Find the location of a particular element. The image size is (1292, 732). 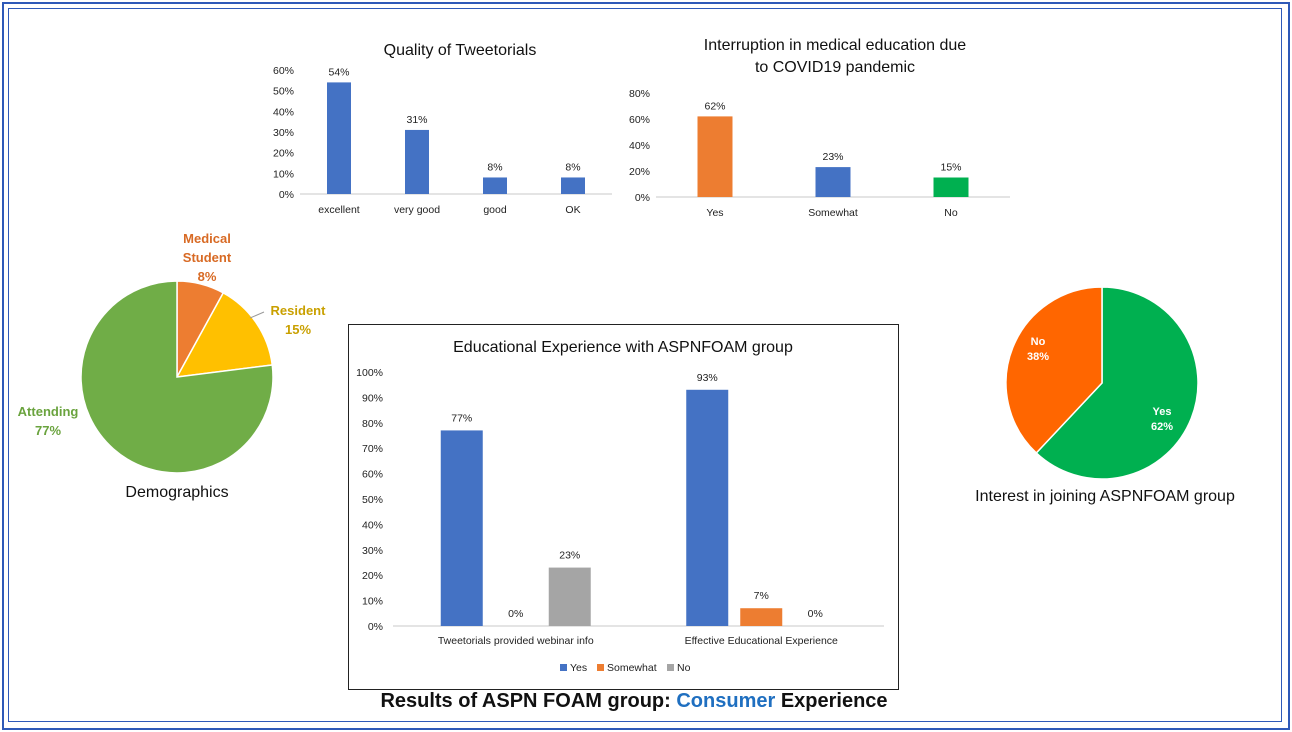

pie-label: 15% is located at coordinates (298, 329).